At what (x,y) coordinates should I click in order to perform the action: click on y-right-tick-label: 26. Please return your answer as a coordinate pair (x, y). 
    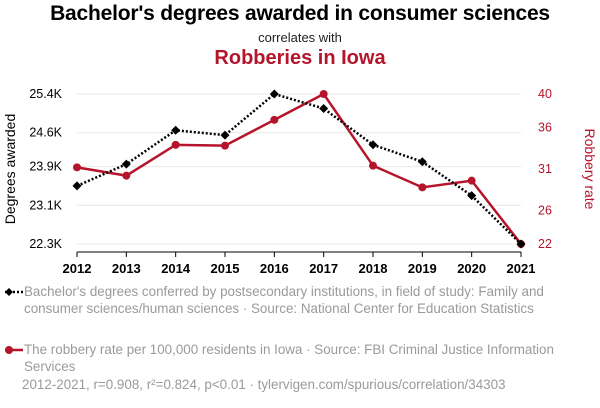
    Looking at the image, I should click on (545, 211).